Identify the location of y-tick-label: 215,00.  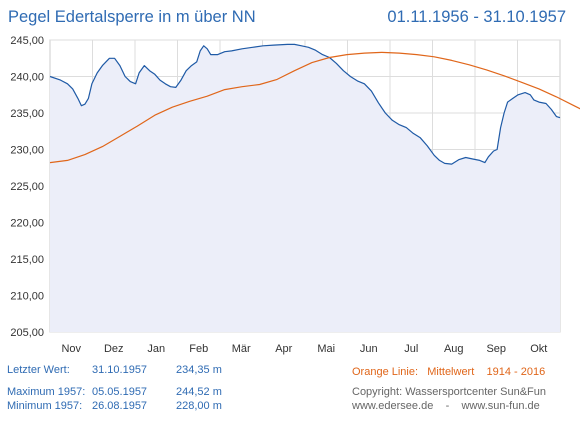
(27, 260).